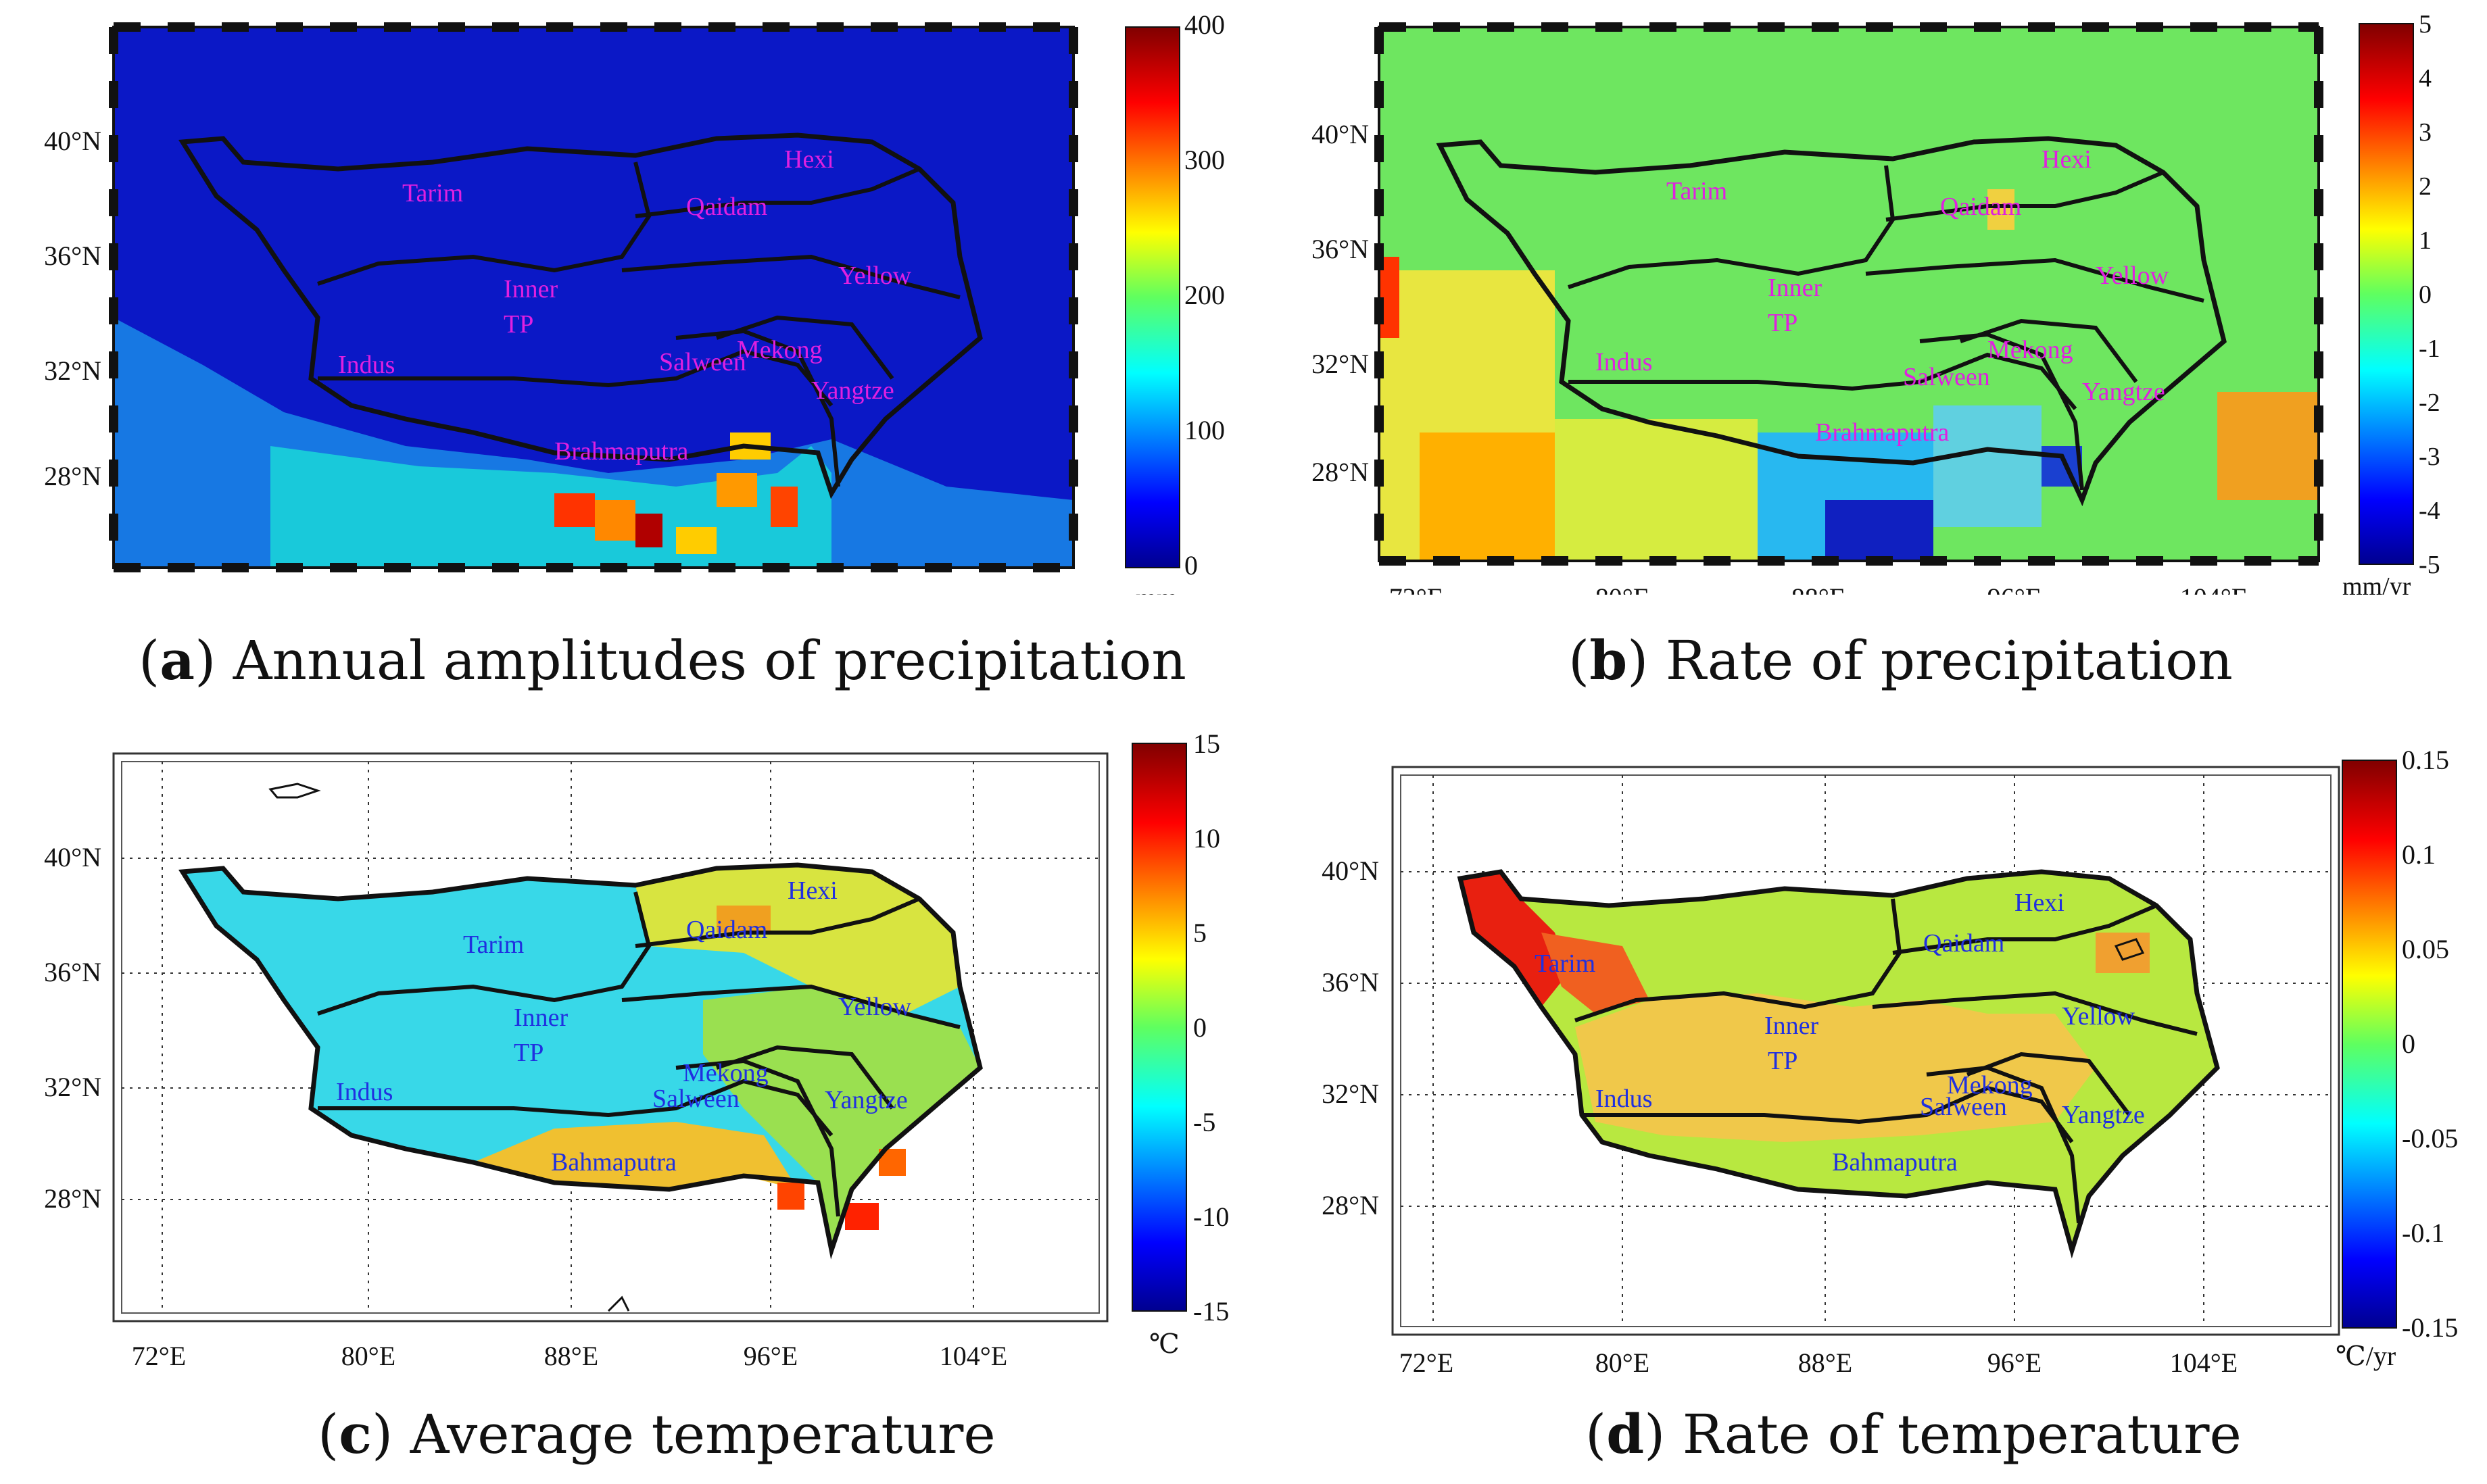 The image size is (2487, 1484). I want to click on colorbar-unit: ℃/yr, so click(2366, 1356).